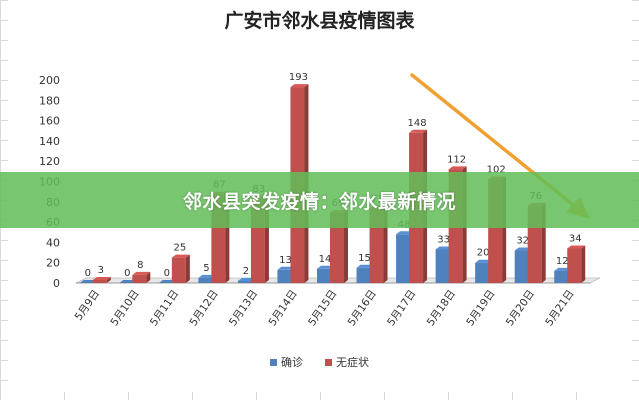 This screenshot has height=400, width=639. Describe the element at coordinates (298, 77) in the screenshot. I see `data-label: 193` at that location.